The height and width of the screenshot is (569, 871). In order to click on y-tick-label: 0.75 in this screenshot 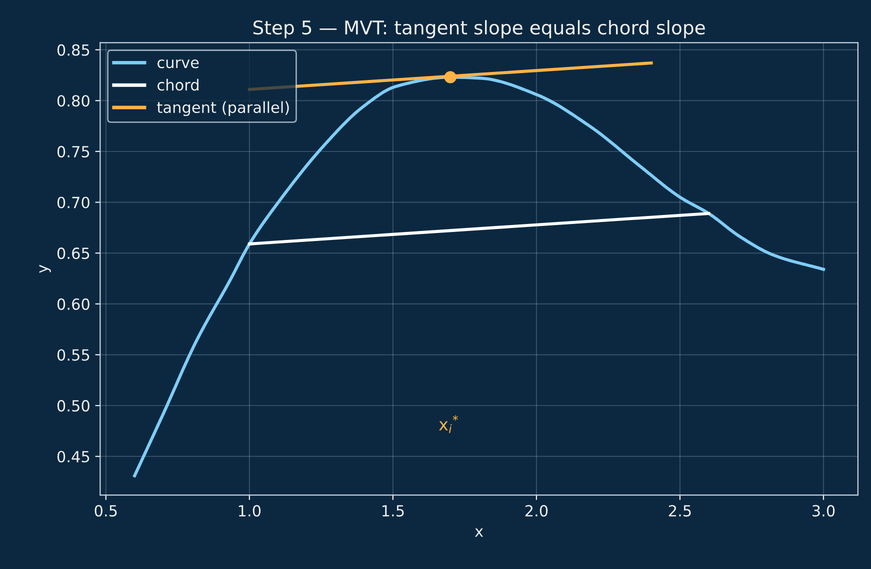, I will do `click(73, 152)`.